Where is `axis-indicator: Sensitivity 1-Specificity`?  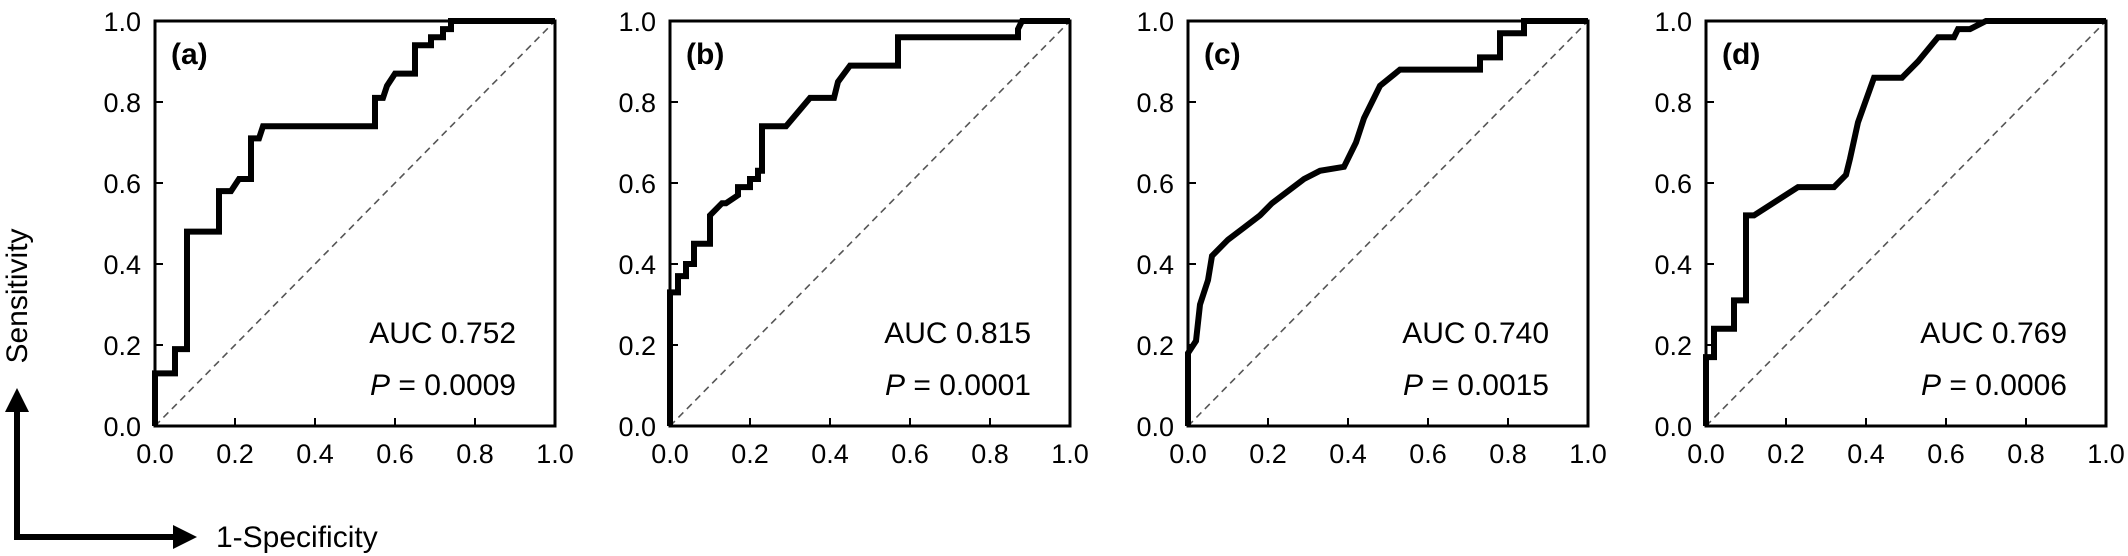
axis-indicator: Sensitivity 1-Specificity is located at coordinates (189, 391).